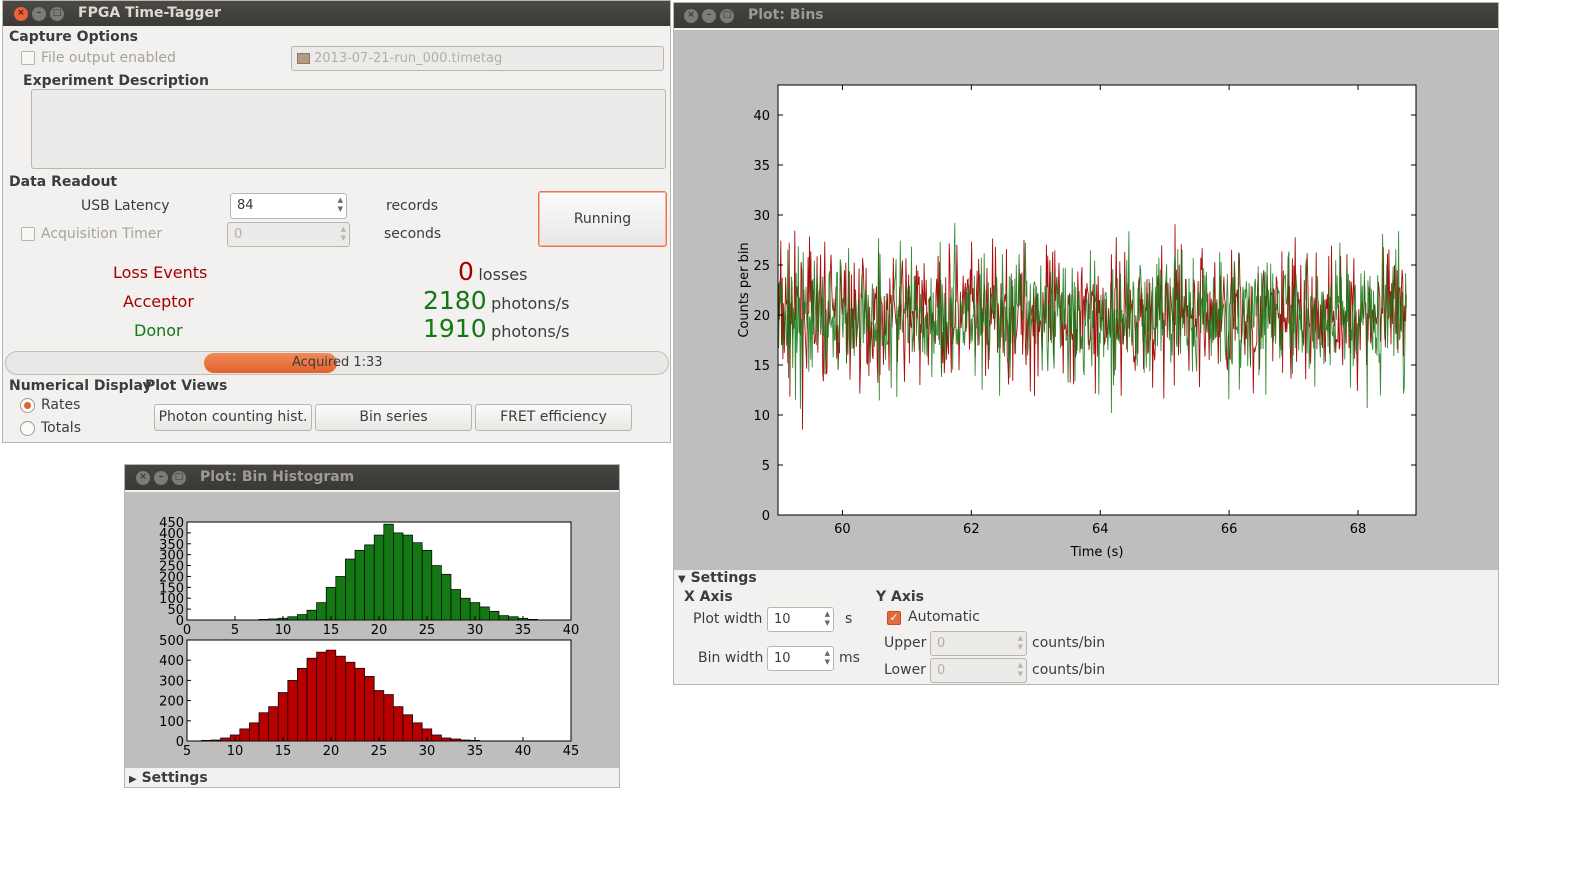 The width and height of the screenshot is (1588, 876). What do you see at coordinates (708, 597) in the screenshot?
I see `x-axis-heading: X Axis` at bounding box center [708, 597].